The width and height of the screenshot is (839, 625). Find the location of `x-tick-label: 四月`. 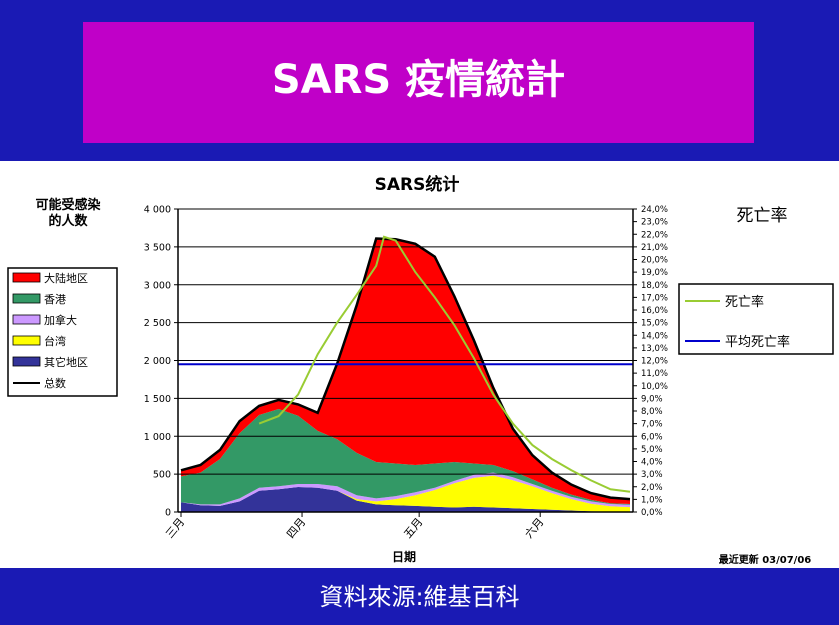

x-tick-label: 四月 is located at coordinates (296, 528).